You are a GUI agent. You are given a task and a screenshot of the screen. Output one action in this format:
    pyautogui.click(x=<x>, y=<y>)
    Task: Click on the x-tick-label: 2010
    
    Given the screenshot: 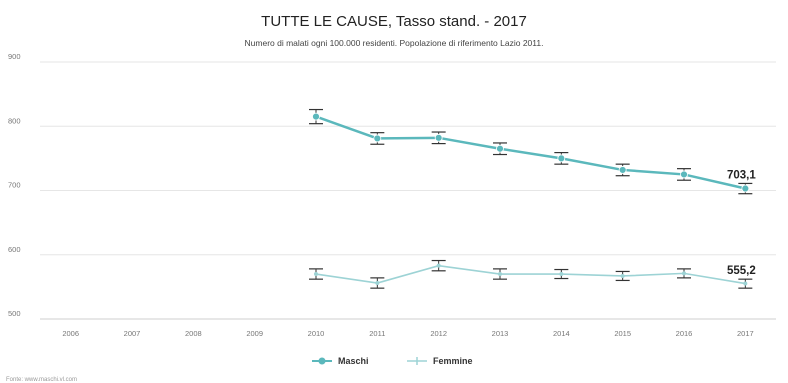 What is the action you would take?
    pyautogui.click(x=316, y=333)
    